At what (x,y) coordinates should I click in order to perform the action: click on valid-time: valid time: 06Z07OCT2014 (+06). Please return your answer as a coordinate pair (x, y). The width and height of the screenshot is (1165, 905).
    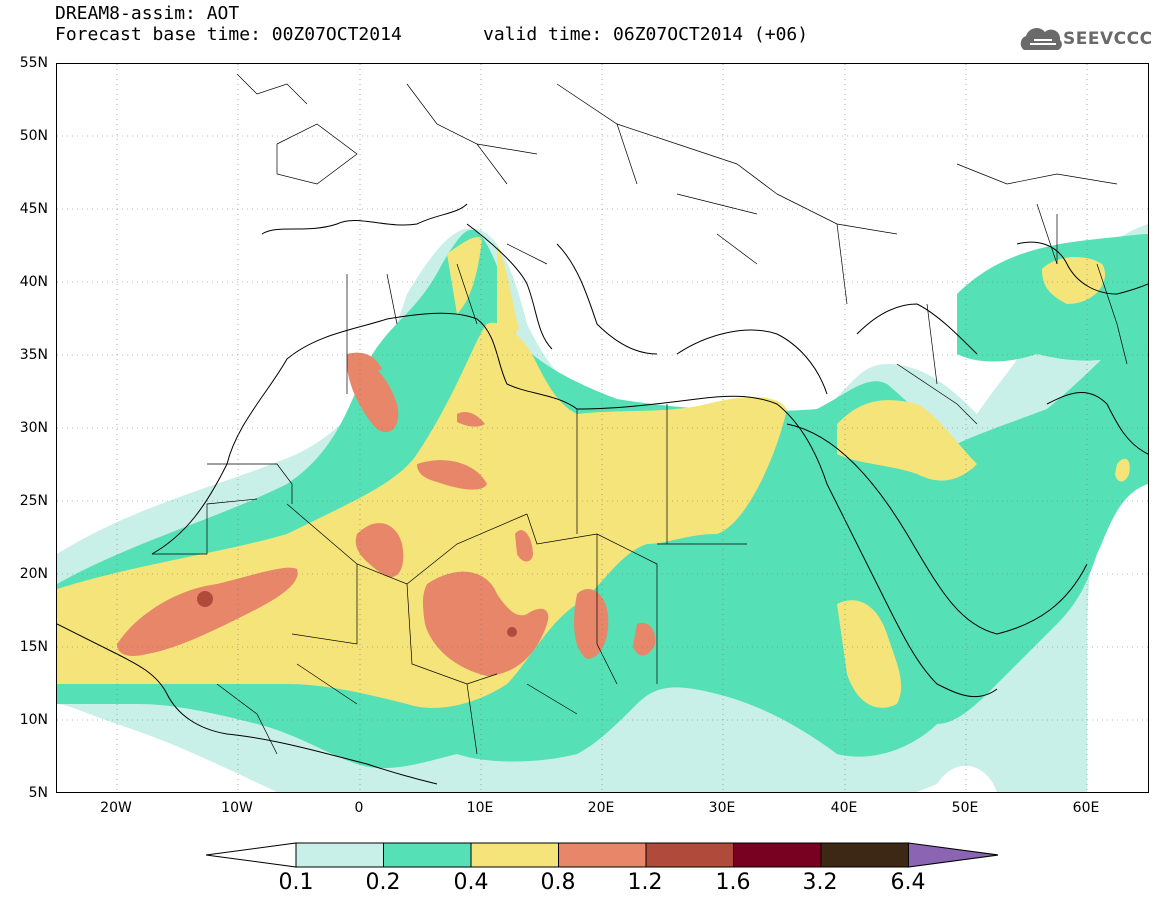
    Looking at the image, I should click on (646, 34).